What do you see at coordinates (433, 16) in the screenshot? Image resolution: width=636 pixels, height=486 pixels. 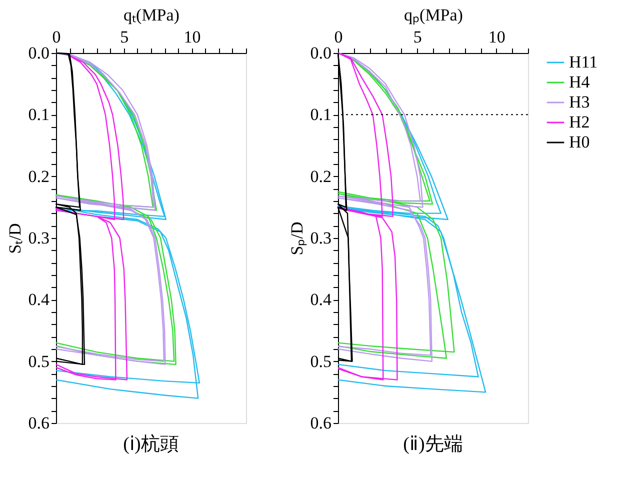 I see `x-axis-title: qₚ(MPa)` at bounding box center [433, 16].